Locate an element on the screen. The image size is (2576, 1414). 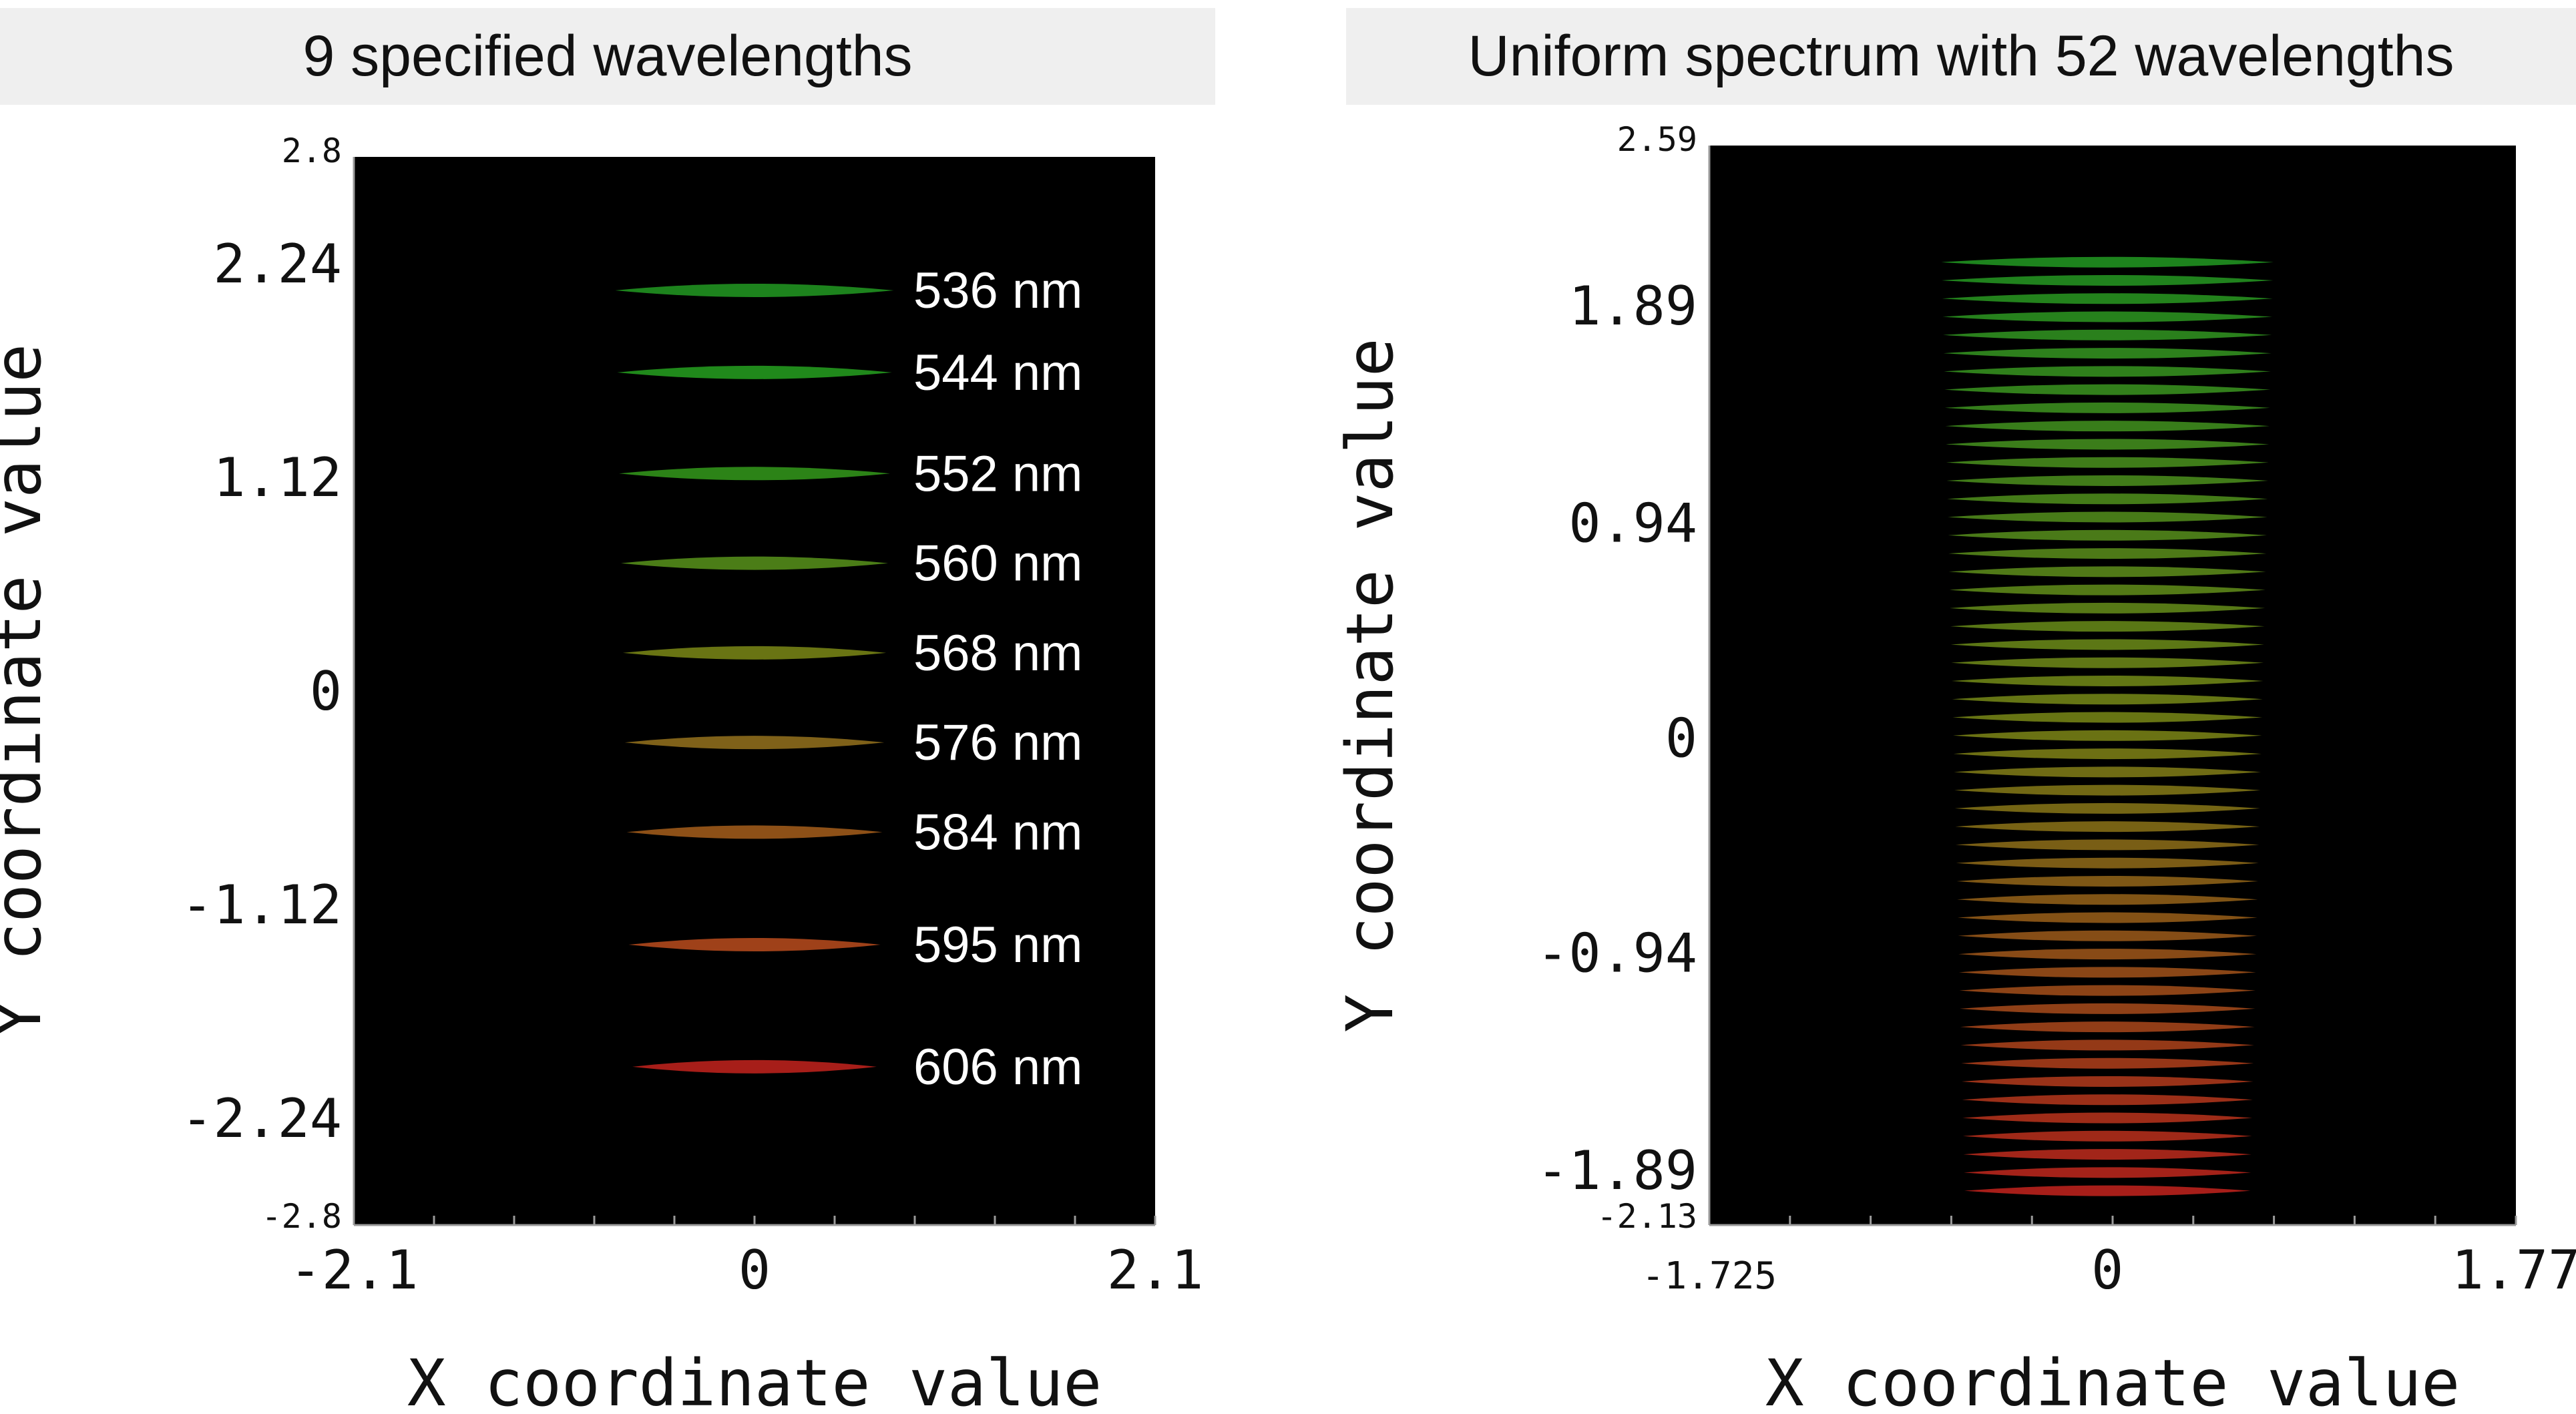
y-tick-label: -1.12 is located at coordinates (261, 905).